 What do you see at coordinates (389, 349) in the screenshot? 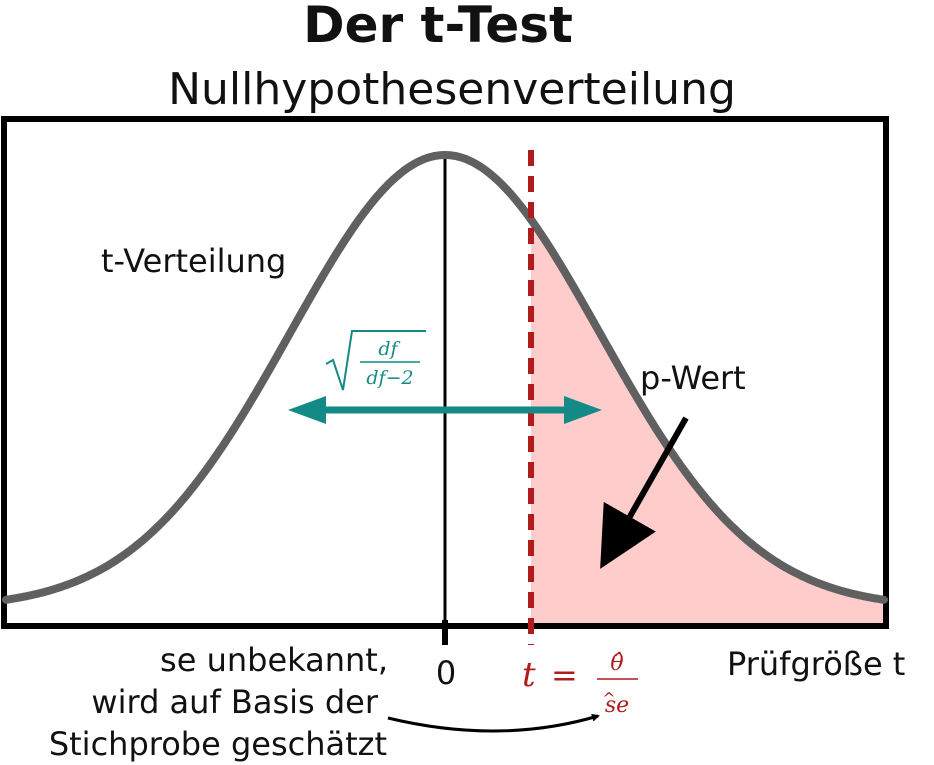
I see `sd-formula-numerator: df` at bounding box center [389, 349].